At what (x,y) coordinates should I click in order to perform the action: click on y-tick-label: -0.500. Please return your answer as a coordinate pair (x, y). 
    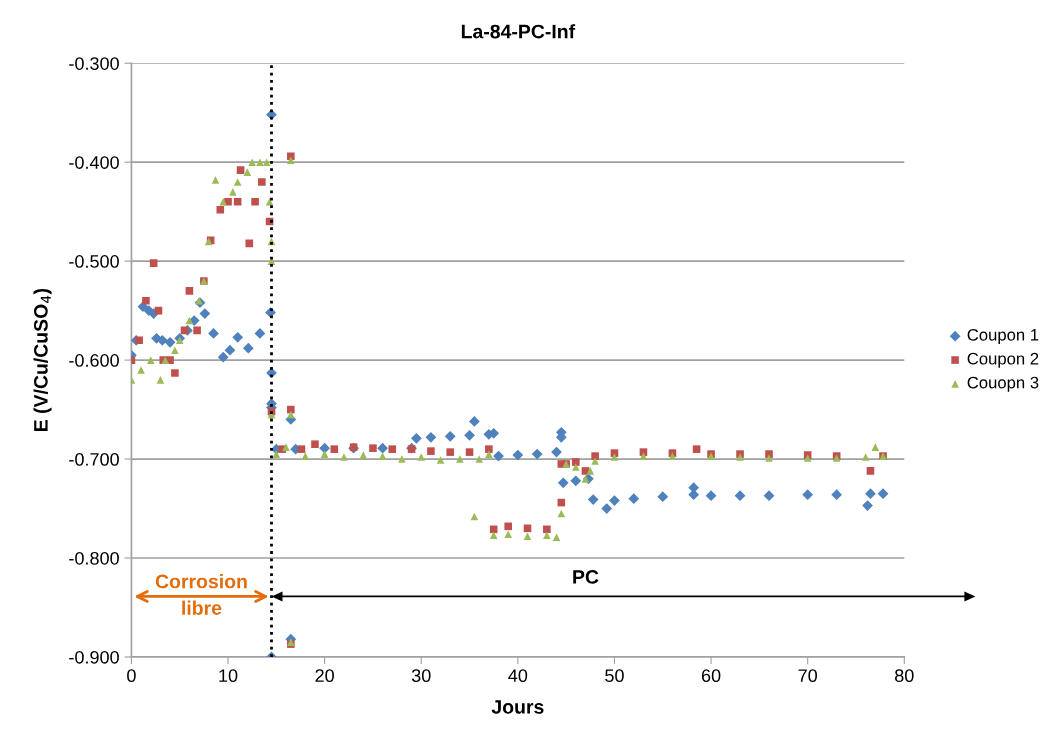
    Looking at the image, I should click on (94, 261).